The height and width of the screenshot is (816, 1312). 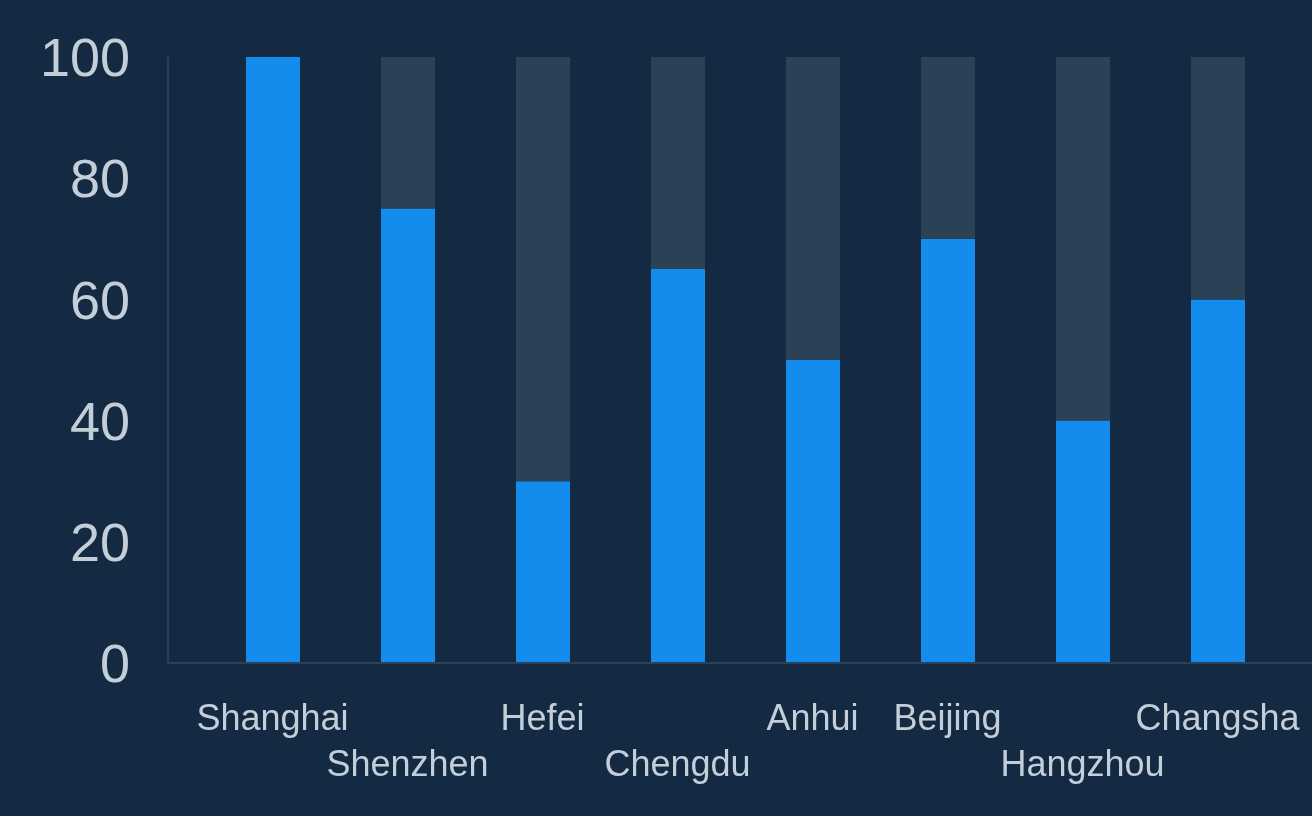 What do you see at coordinates (1082, 763) in the screenshot?
I see `x-tick-label: Hangzhou` at bounding box center [1082, 763].